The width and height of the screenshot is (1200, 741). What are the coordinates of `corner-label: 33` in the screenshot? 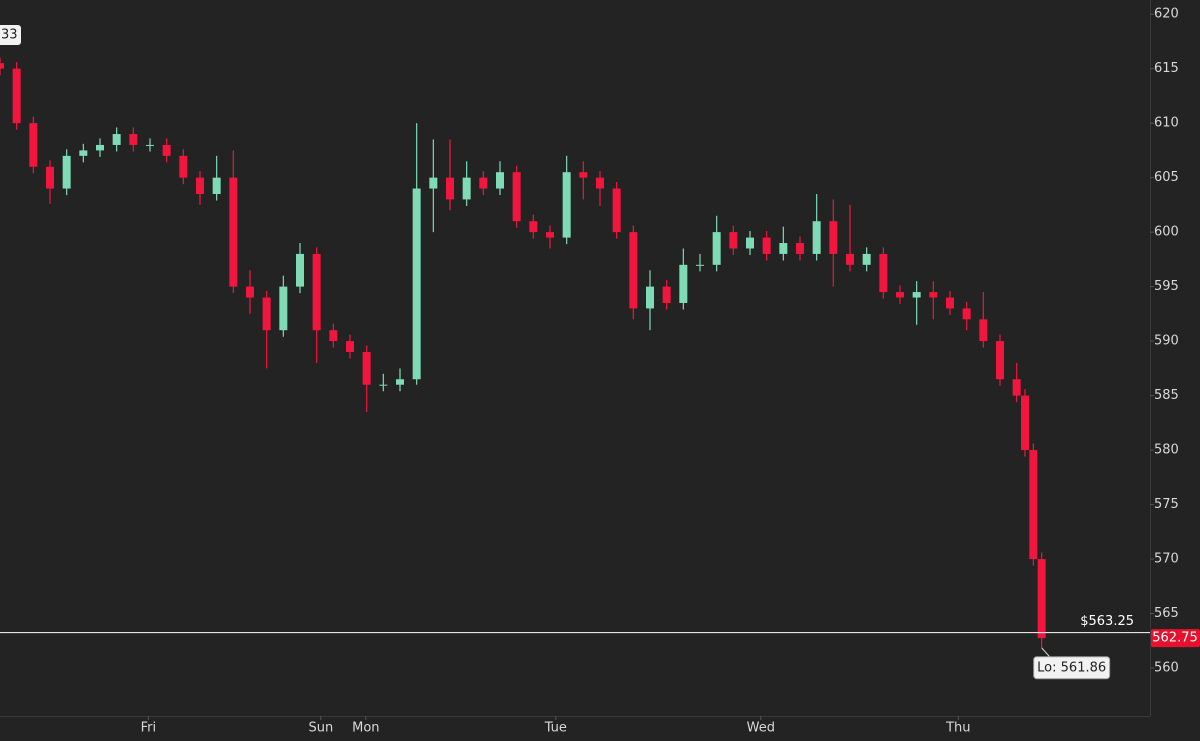 It's located at (9, 35).